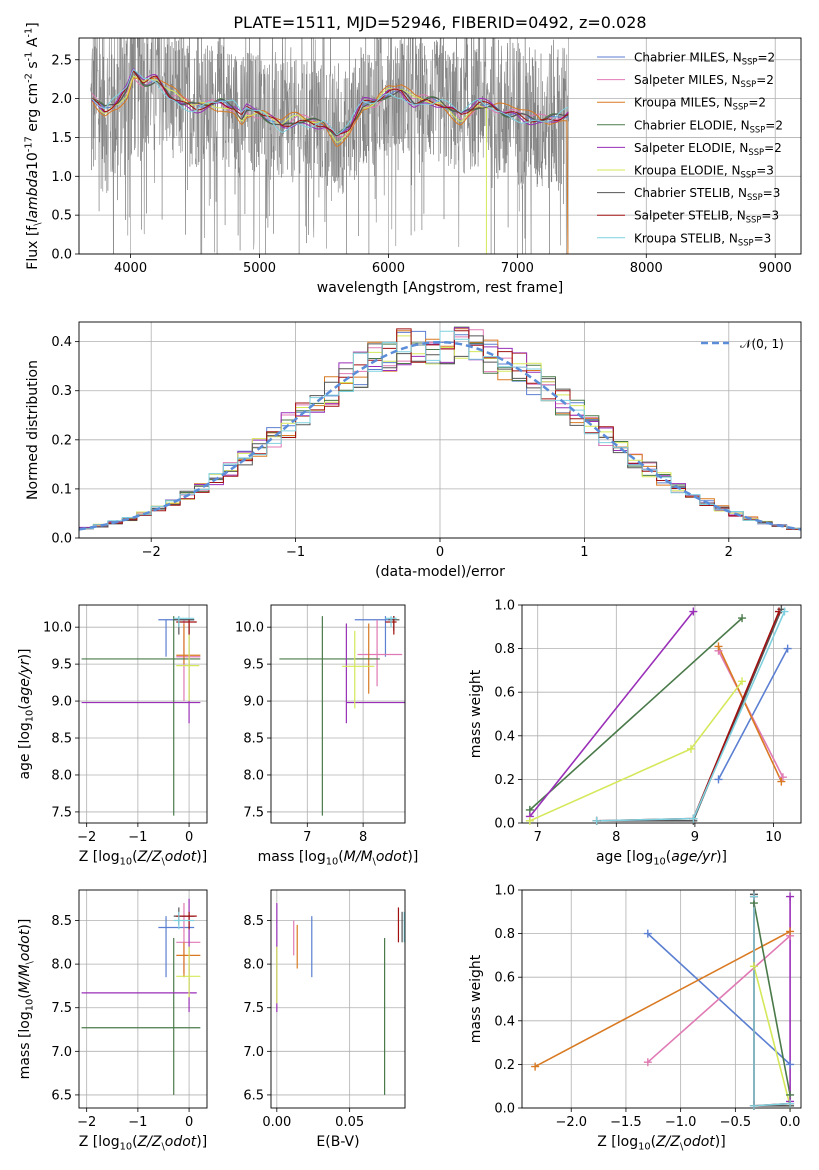  What do you see at coordinates (137, 1122) in the screenshot?
I see `mass_vs_Z-xtick-label: −1` at bounding box center [137, 1122].